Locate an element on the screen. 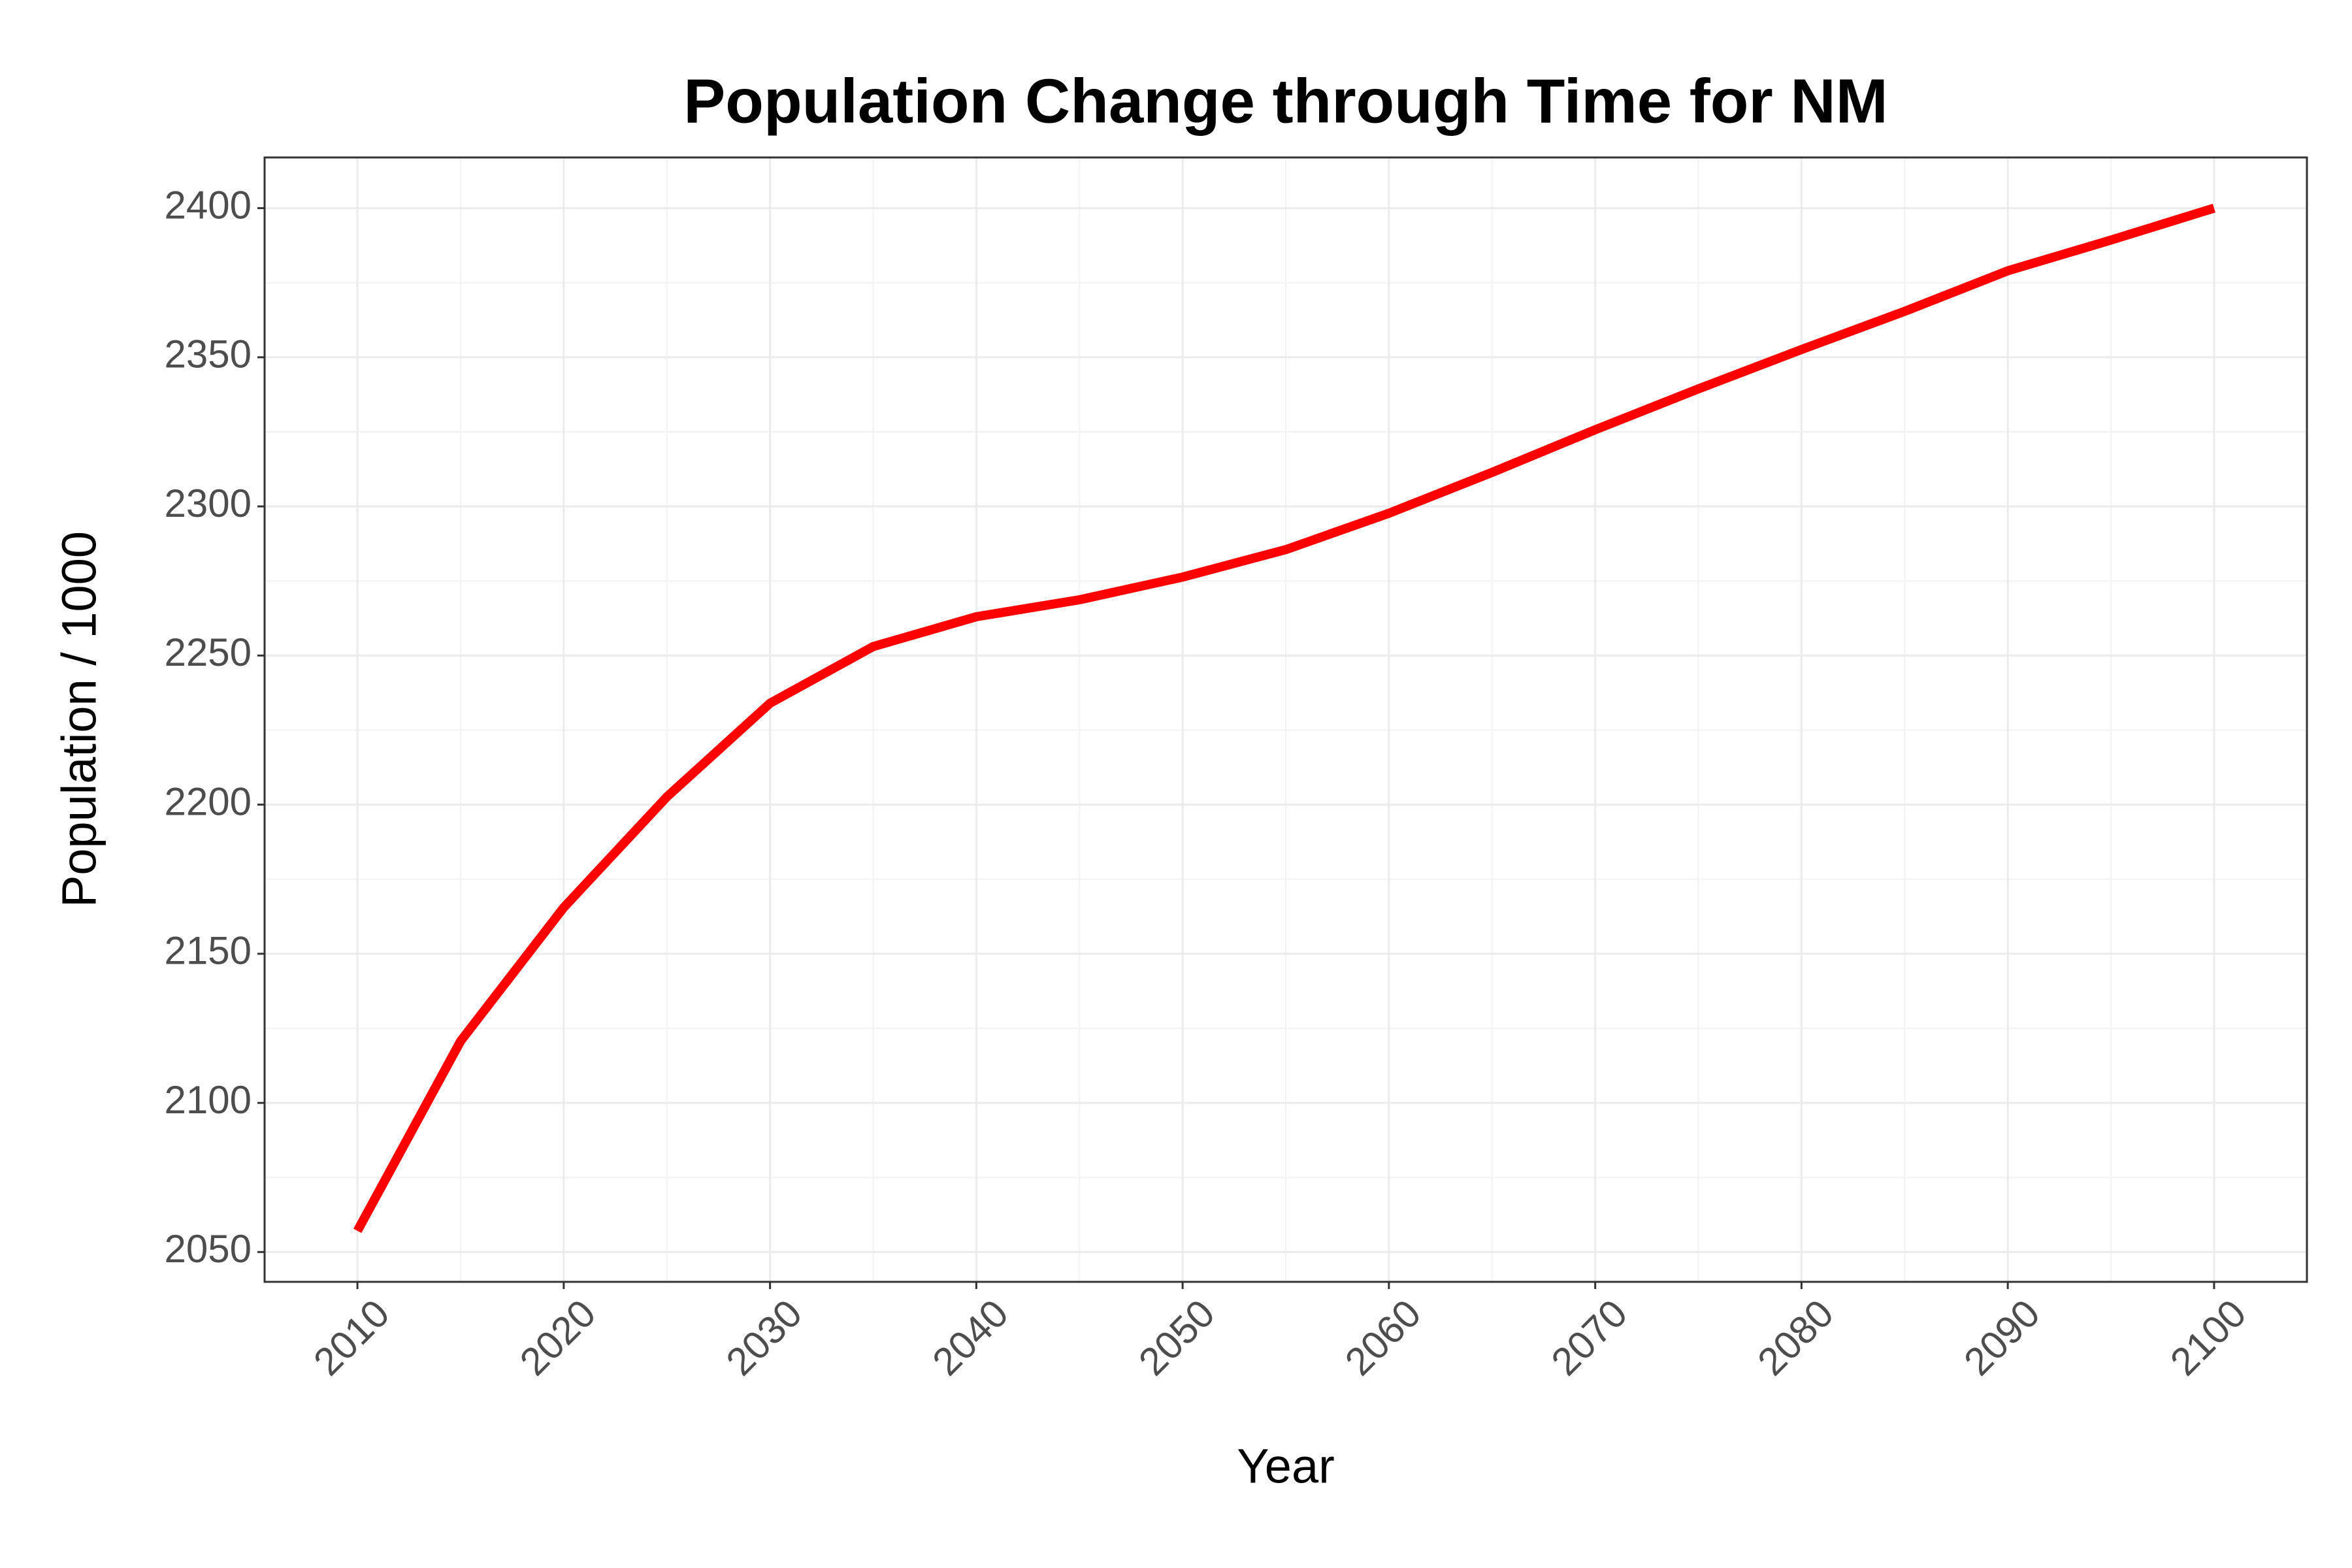 This screenshot has height=1568, width=2352. y-axis-title: Population / 1000 is located at coordinates (79, 719).